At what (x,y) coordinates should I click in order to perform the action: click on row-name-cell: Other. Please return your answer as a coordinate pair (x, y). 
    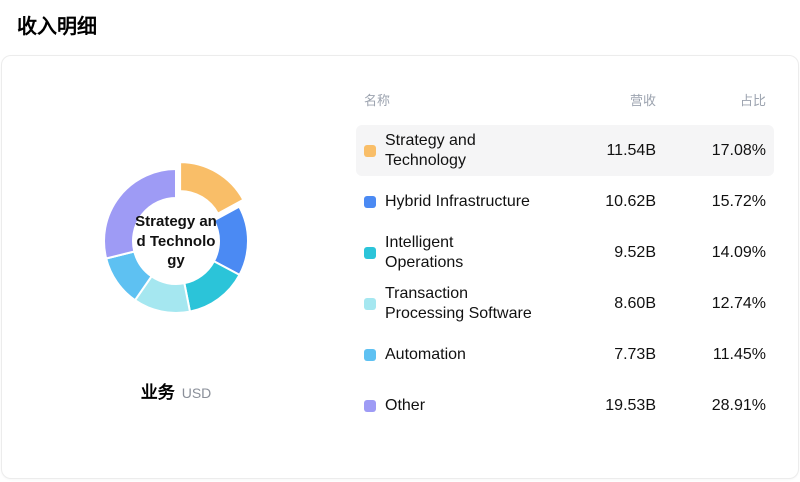
    Looking at the image, I should click on (450, 406).